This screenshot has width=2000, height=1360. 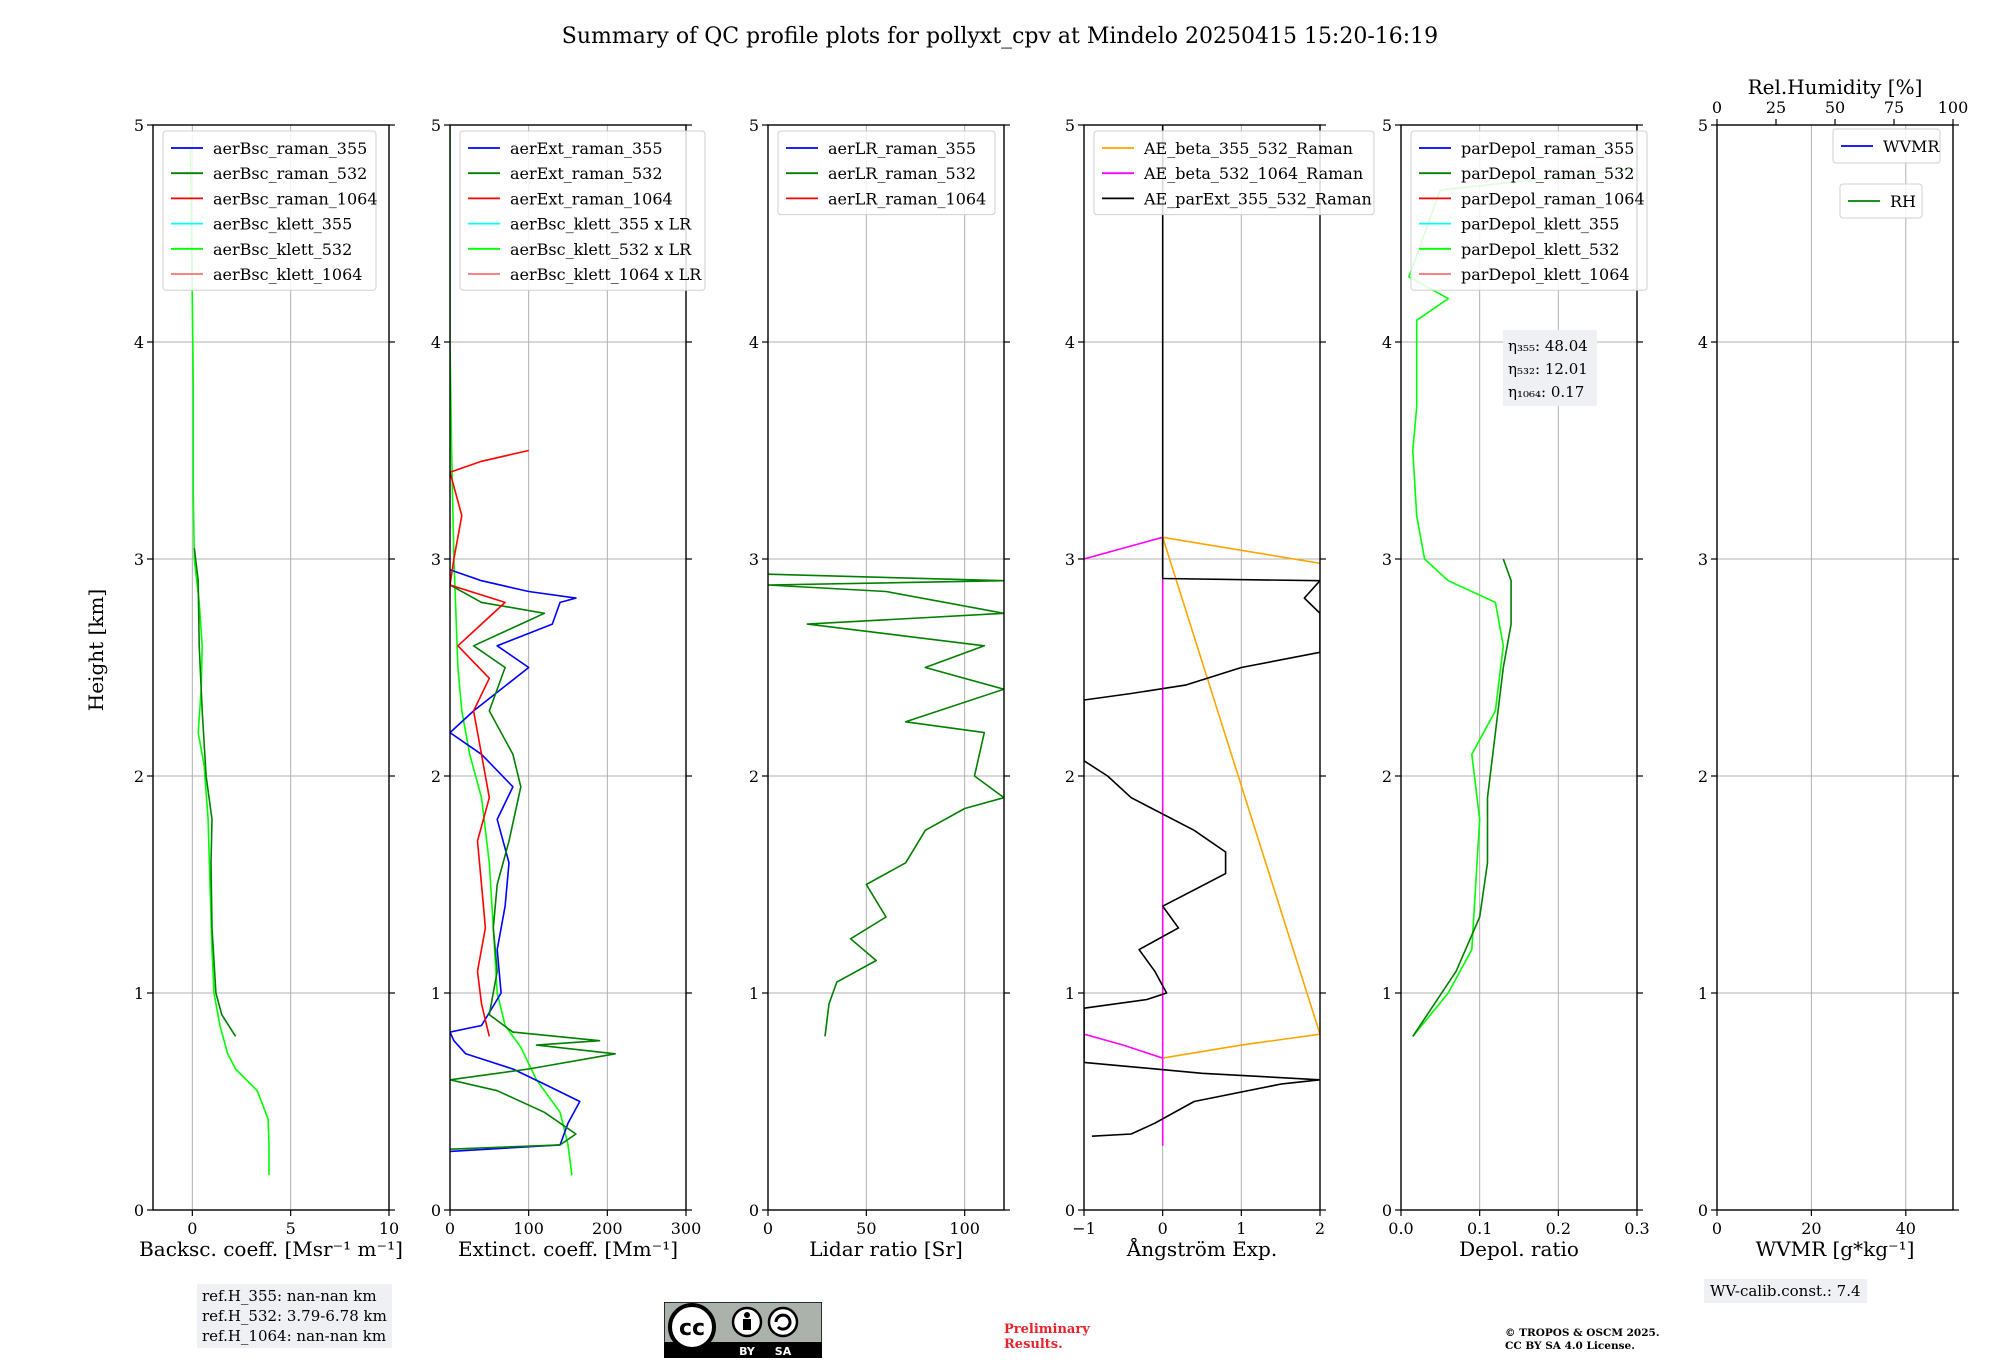 I want to click on top-x-tick-label: 100, so click(x=1953, y=107).